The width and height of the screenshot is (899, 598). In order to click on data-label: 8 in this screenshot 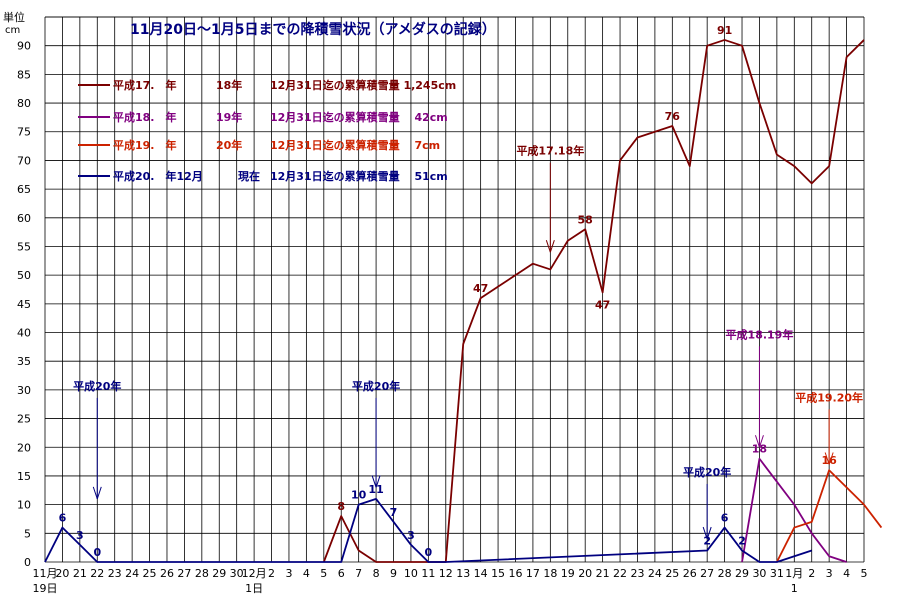, I will do `click(341, 506)`.